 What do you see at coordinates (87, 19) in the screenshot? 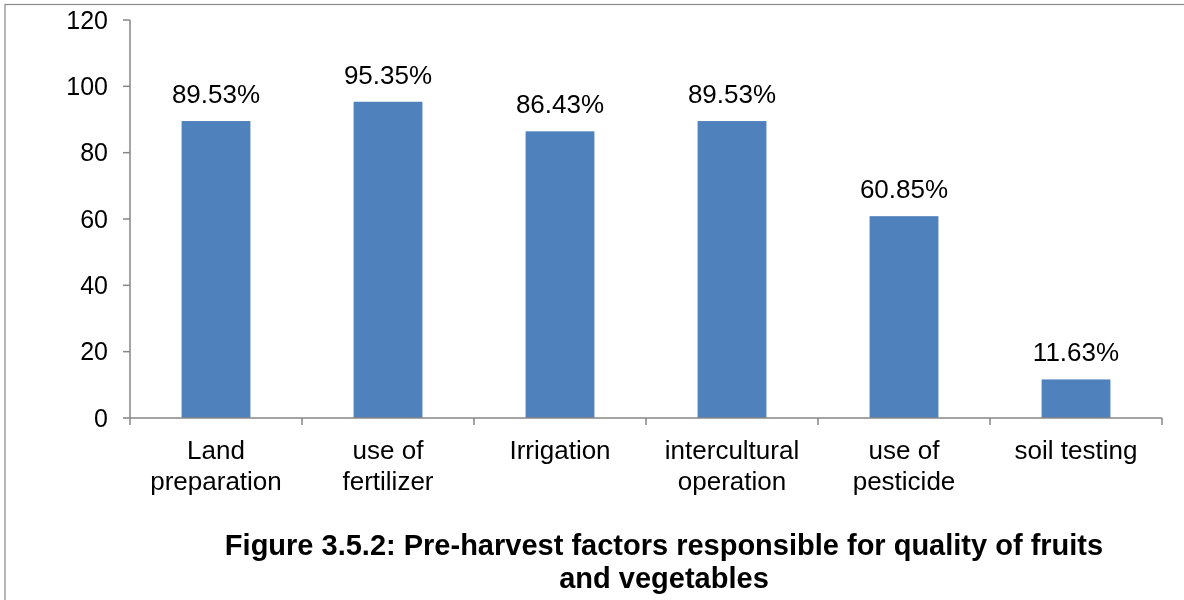
I see `y-tick-label: 120` at bounding box center [87, 19].